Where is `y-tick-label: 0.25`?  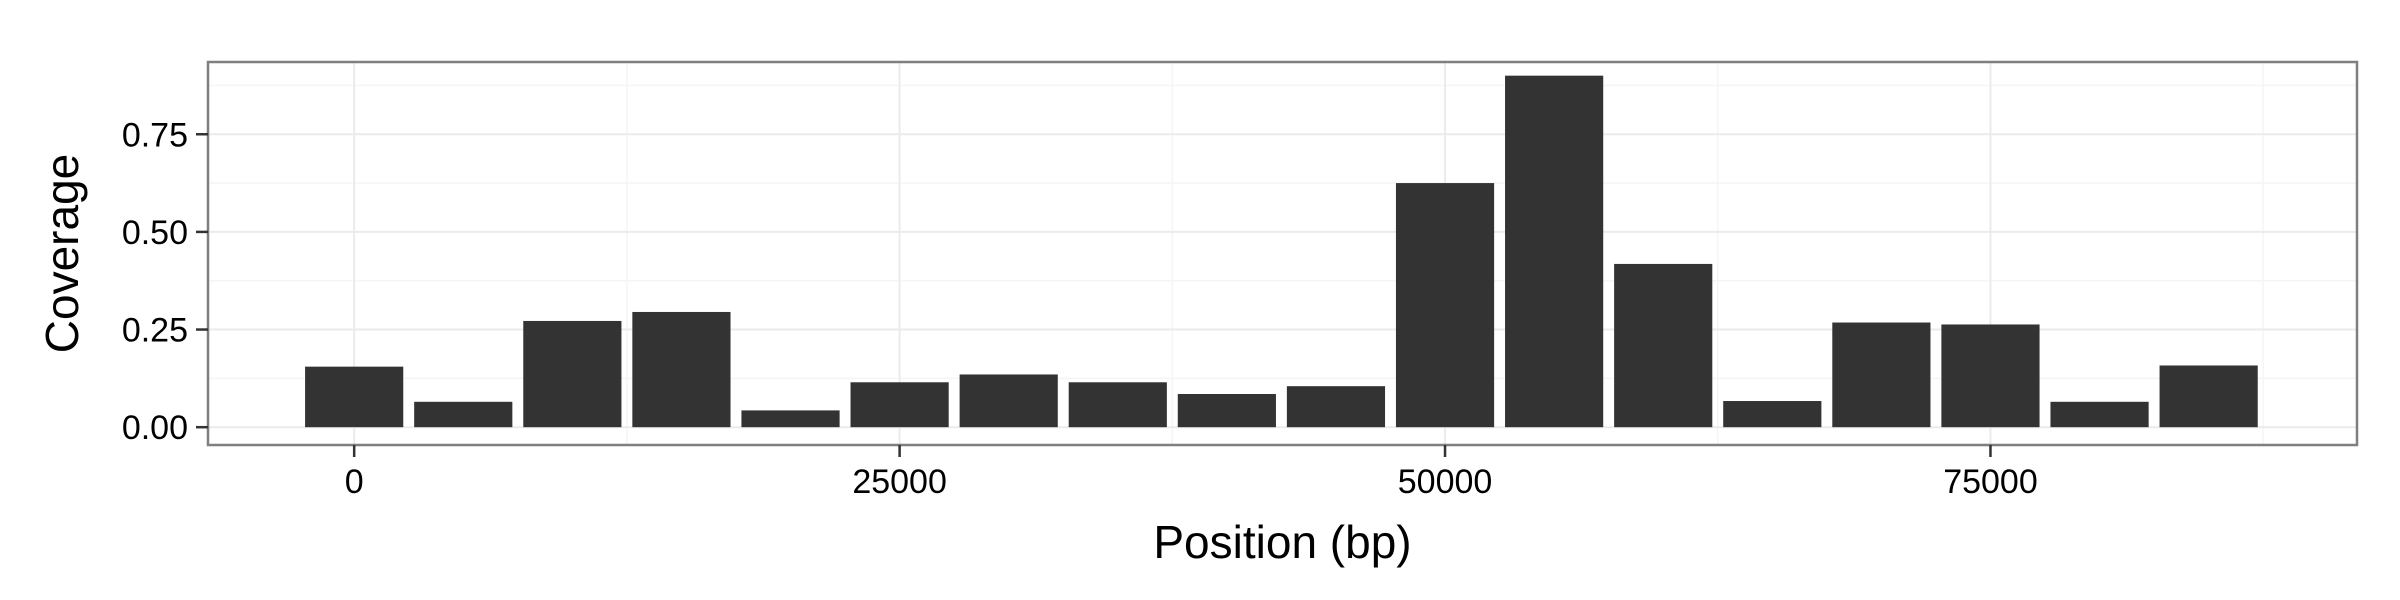
y-tick-label: 0.25 is located at coordinates (155, 331).